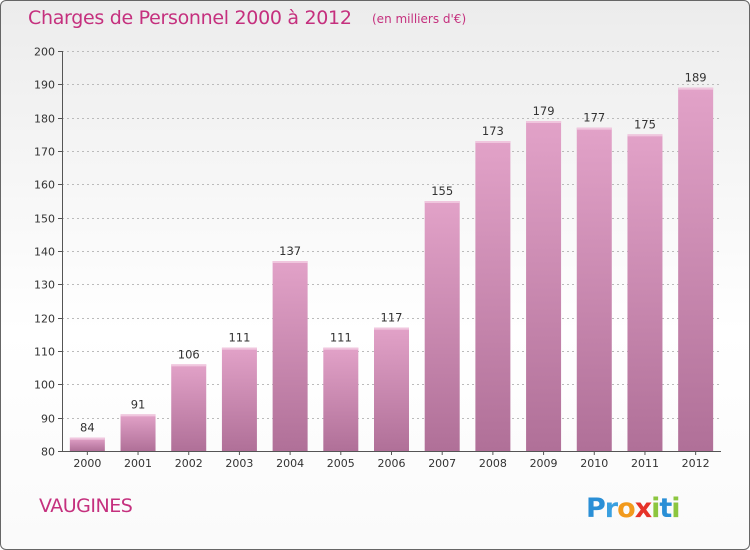 Image resolution: width=750 pixels, height=550 pixels. I want to click on y-tick-label: 200, so click(44, 52).